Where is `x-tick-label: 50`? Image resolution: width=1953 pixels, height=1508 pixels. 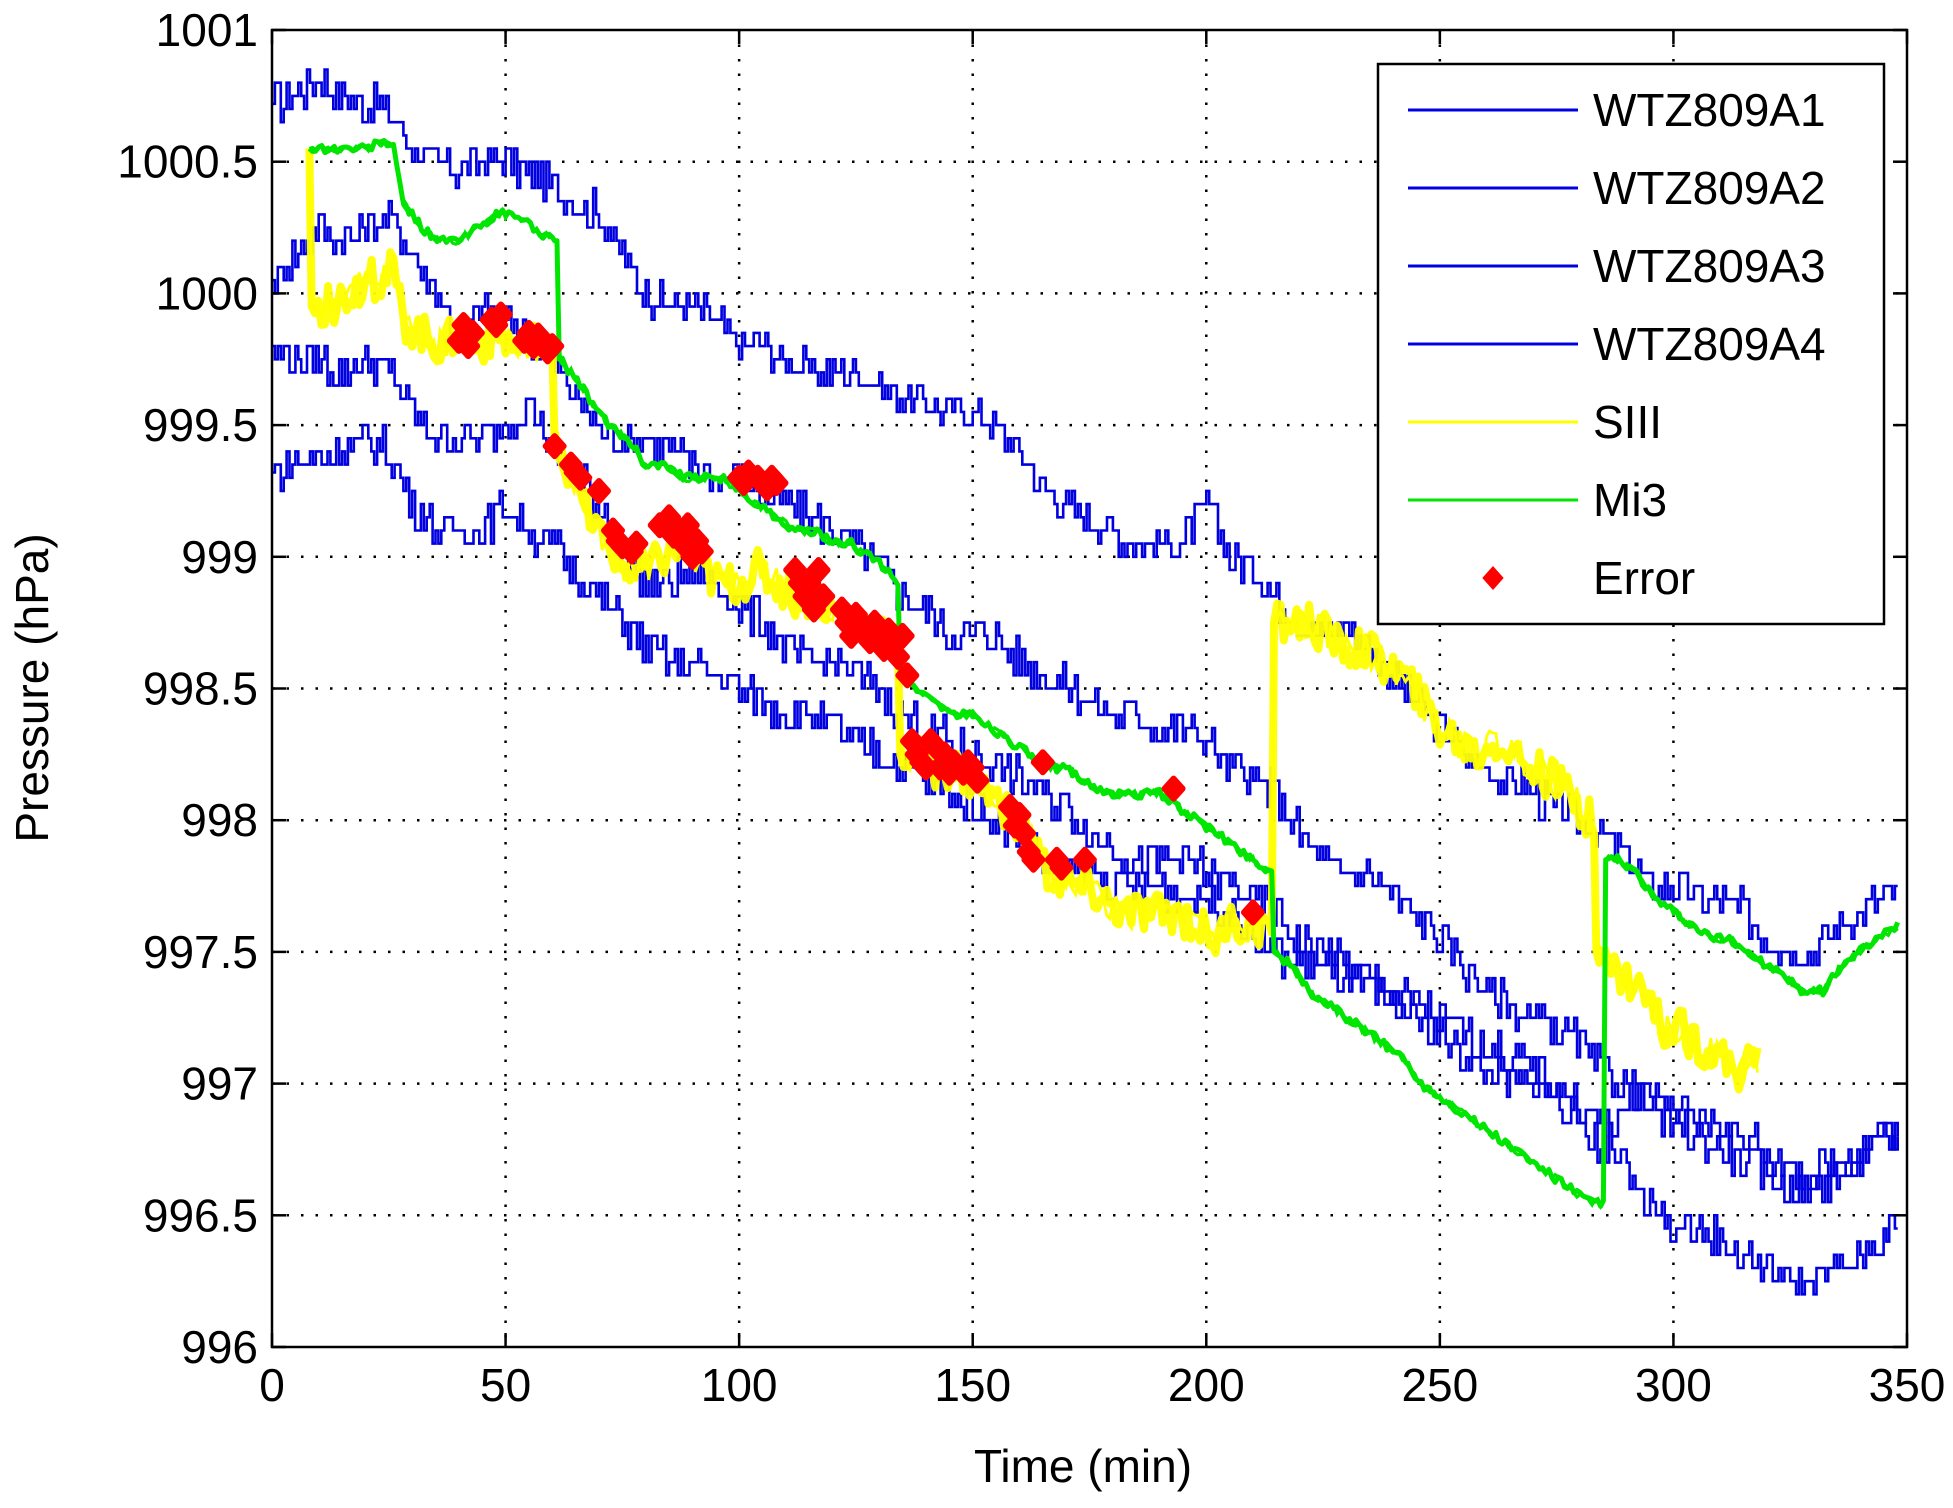
x-tick-label: 50 is located at coordinates (505, 1385).